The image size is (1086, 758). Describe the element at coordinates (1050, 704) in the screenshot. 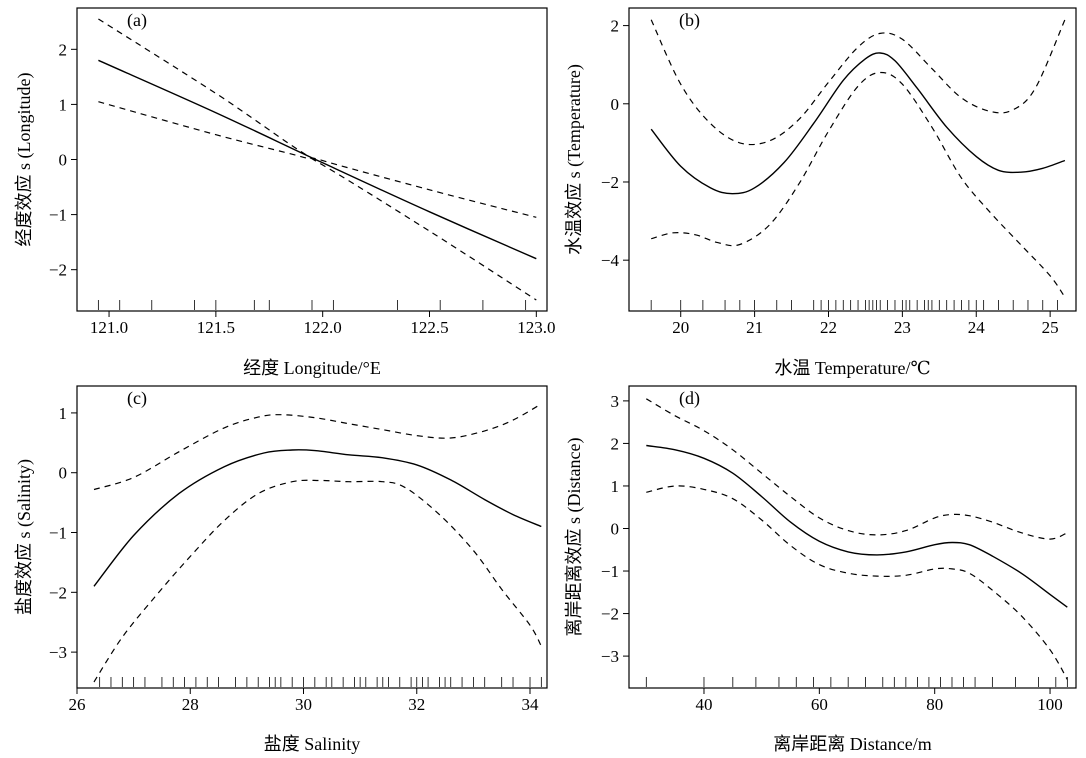

I see `x-tick-label: 100` at that location.